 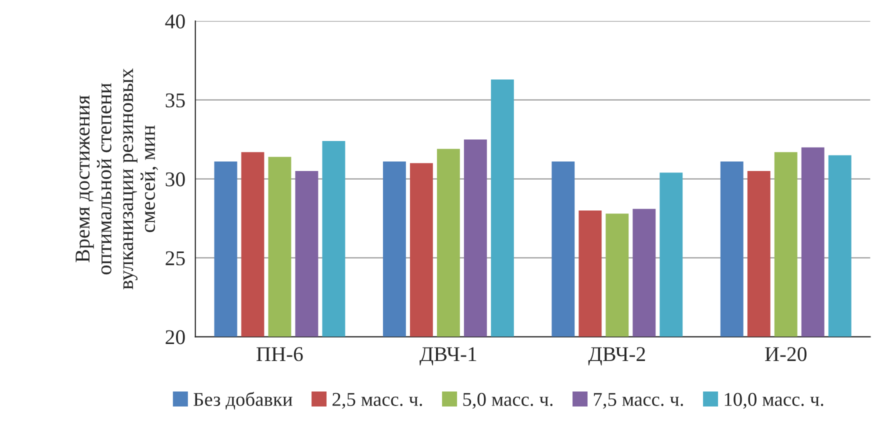 What do you see at coordinates (243, 401) in the screenshot?
I see `legend-label: Без добавки` at bounding box center [243, 401].